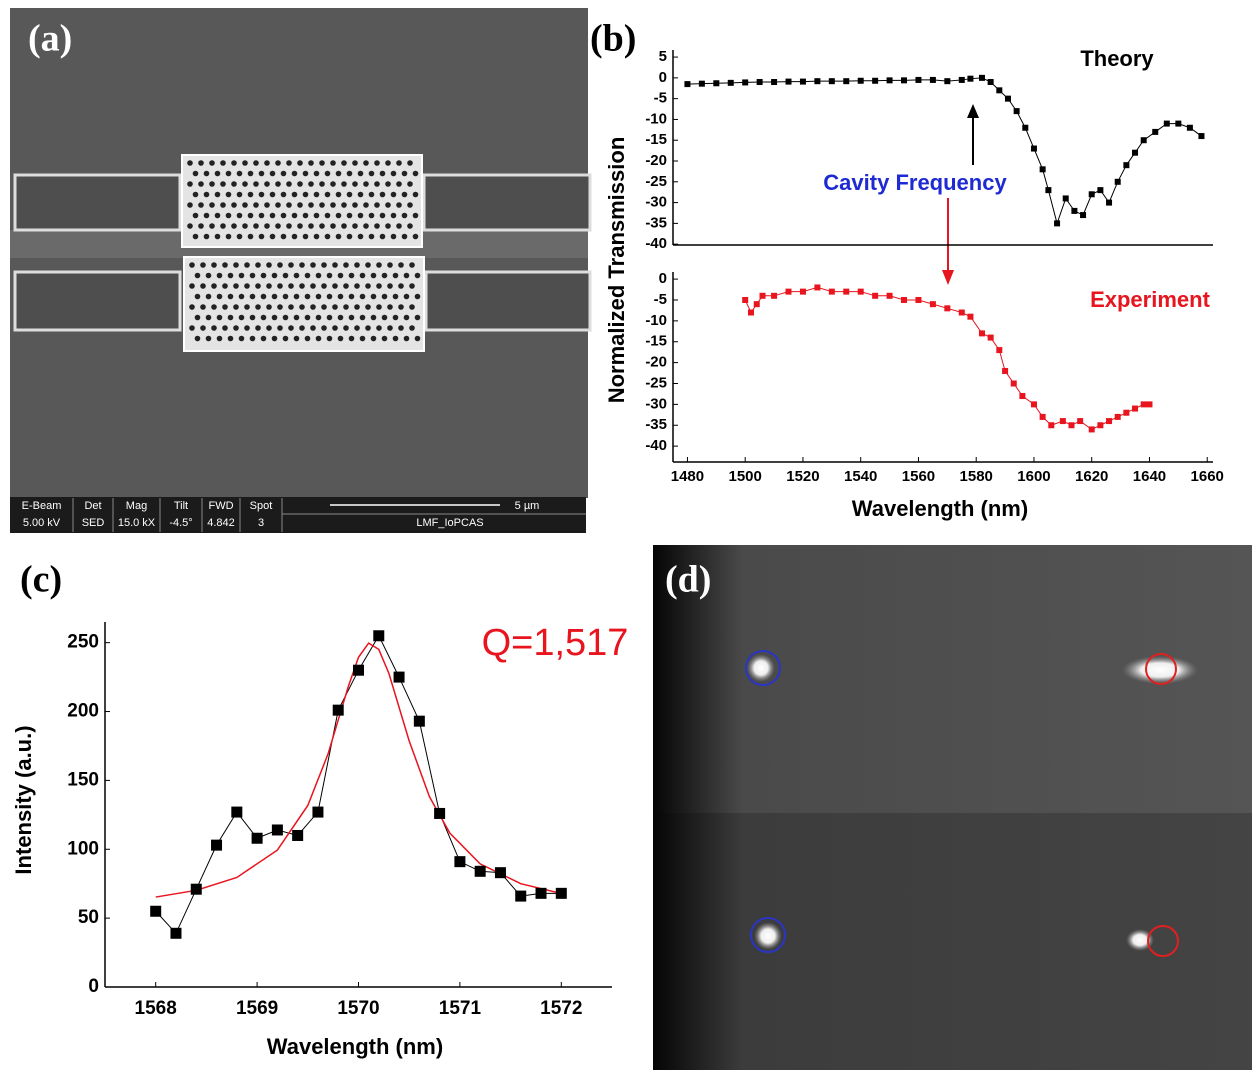  What do you see at coordinates (1091, 476) in the screenshot?
I see `x-tick-label: 1620` at bounding box center [1091, 476].